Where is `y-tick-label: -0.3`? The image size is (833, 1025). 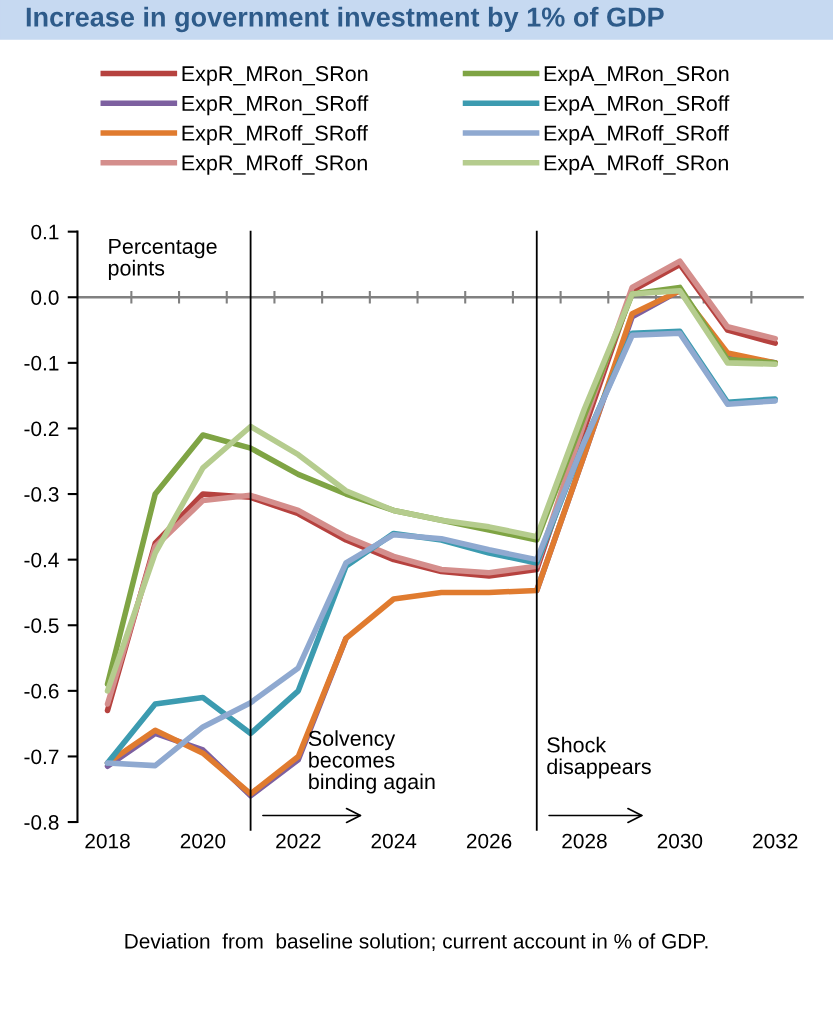 y-tick-label: -0.3 is located at coordinates (41, 494).